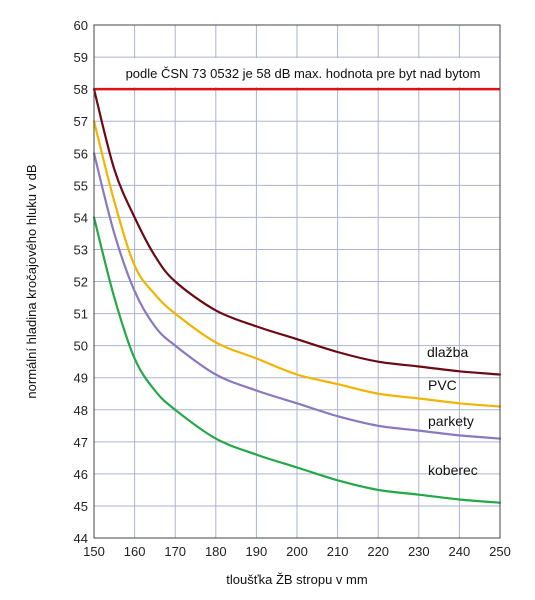  I want to click on y-tick-label: 50, so click(81, 346).